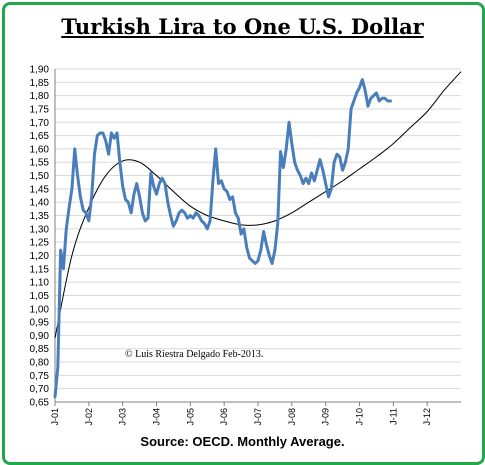  What do you see at coordinates (40, 109) in the screenshot?
I see `y-tick-label: 1,75` at bounding box center [40, 109].